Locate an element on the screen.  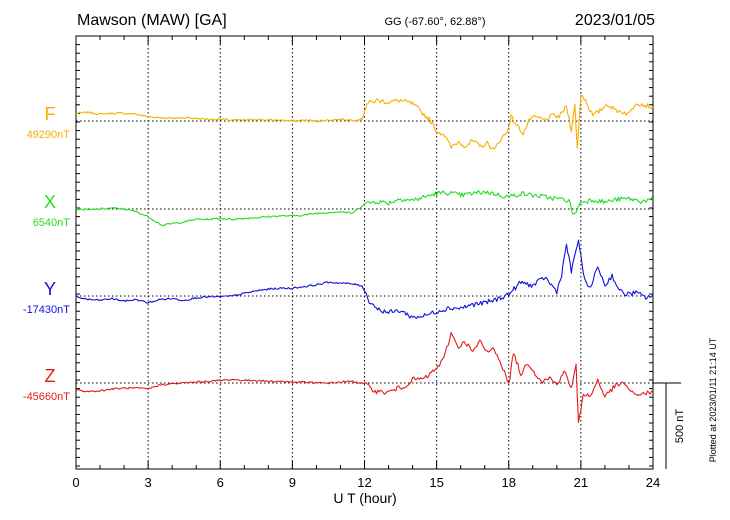
x-tick-labels: 0 3 6 9 12 15 18 21 24 is located at coordinates (366, 482).